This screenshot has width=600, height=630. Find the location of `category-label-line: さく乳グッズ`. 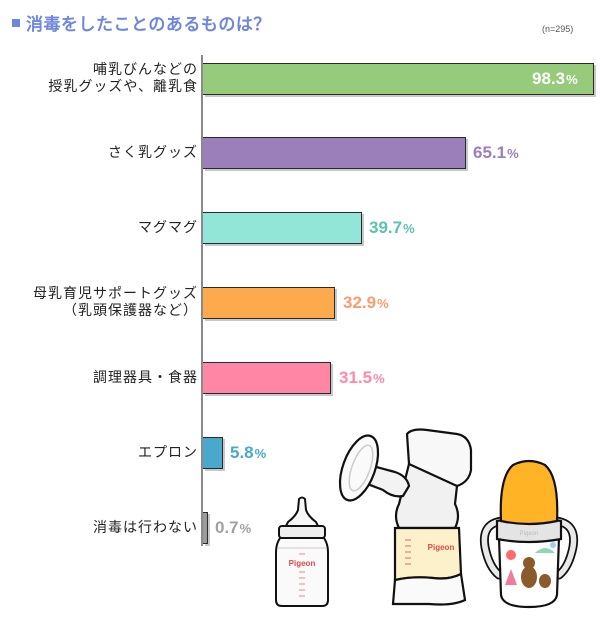

category-label-line: さく乳グッズ is located at coordinates (153, 152).